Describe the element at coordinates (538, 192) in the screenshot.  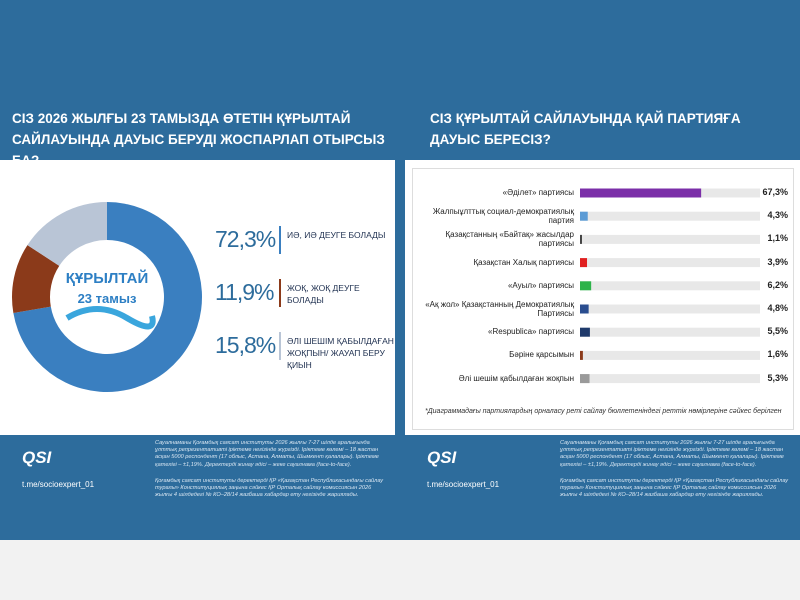
I see `category-label: «Әділет» партиясы` at that location.